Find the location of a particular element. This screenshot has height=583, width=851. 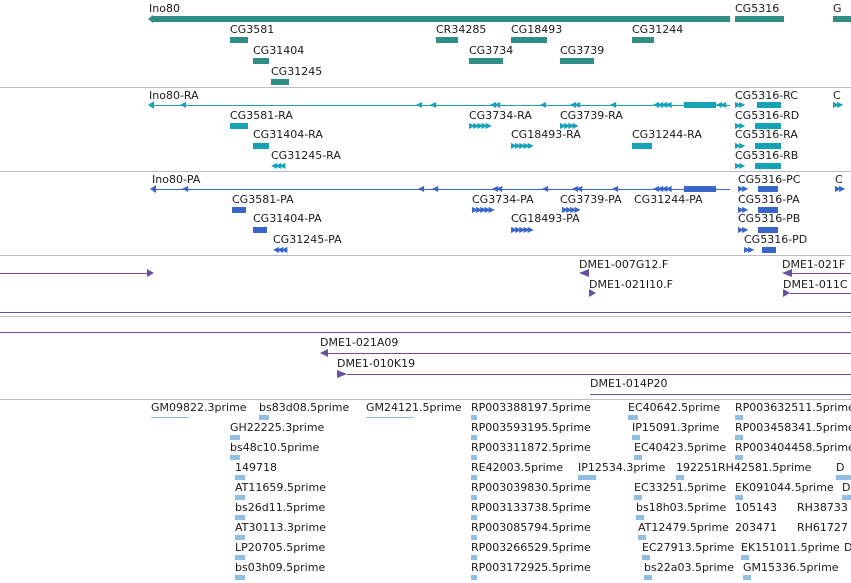

gene-feature-cg31404 is located at coordinates (261, 61).